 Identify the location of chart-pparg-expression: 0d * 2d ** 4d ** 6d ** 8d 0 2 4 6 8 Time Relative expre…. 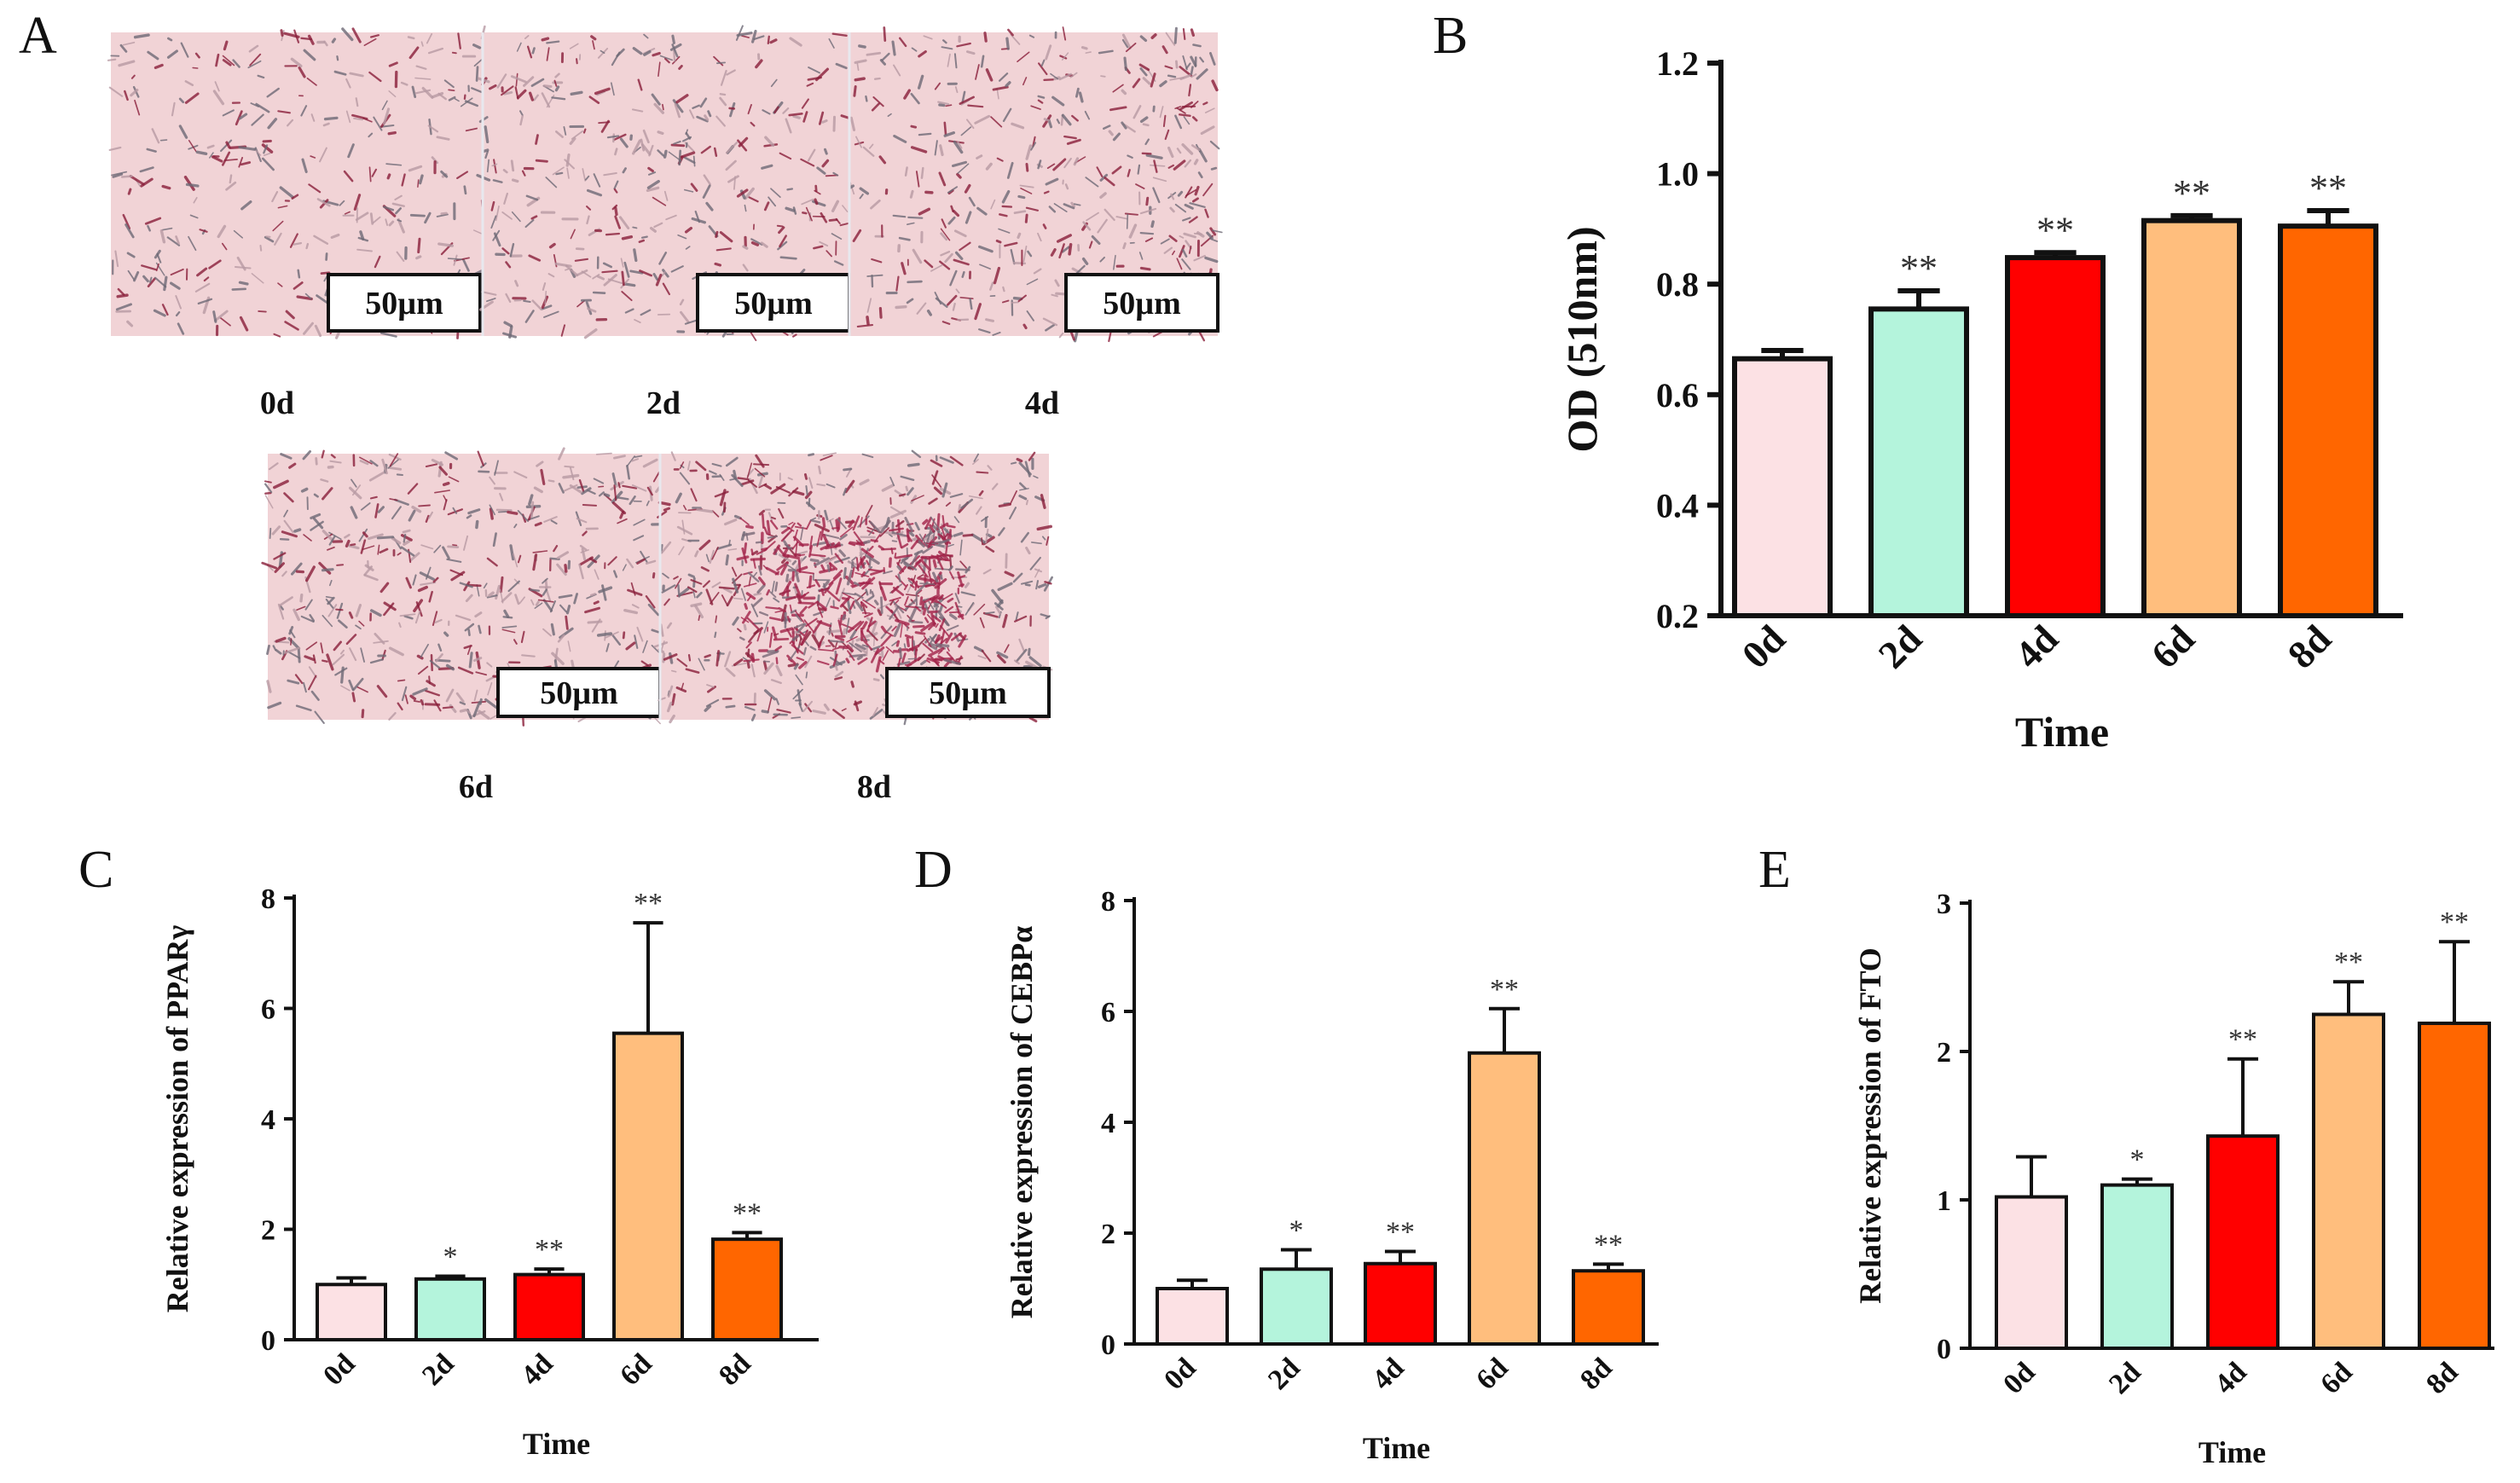
(490, 1172).